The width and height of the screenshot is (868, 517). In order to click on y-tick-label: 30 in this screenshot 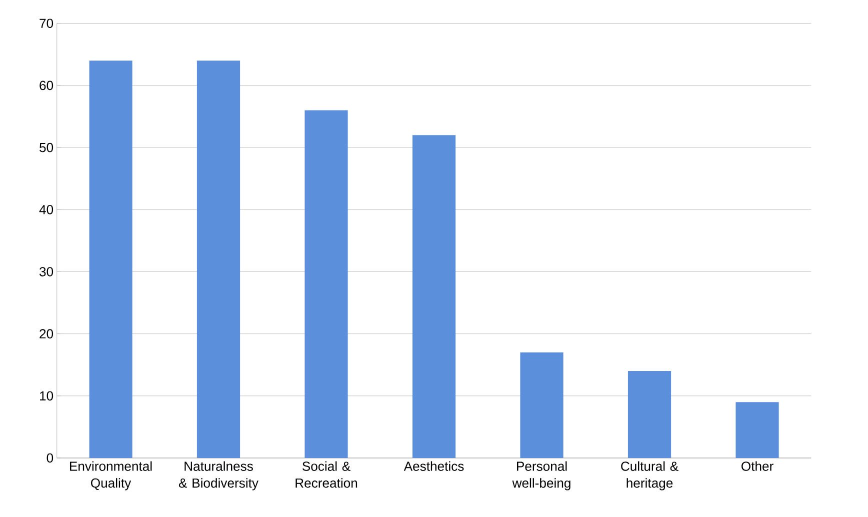, I will do `click(47, 271)`.